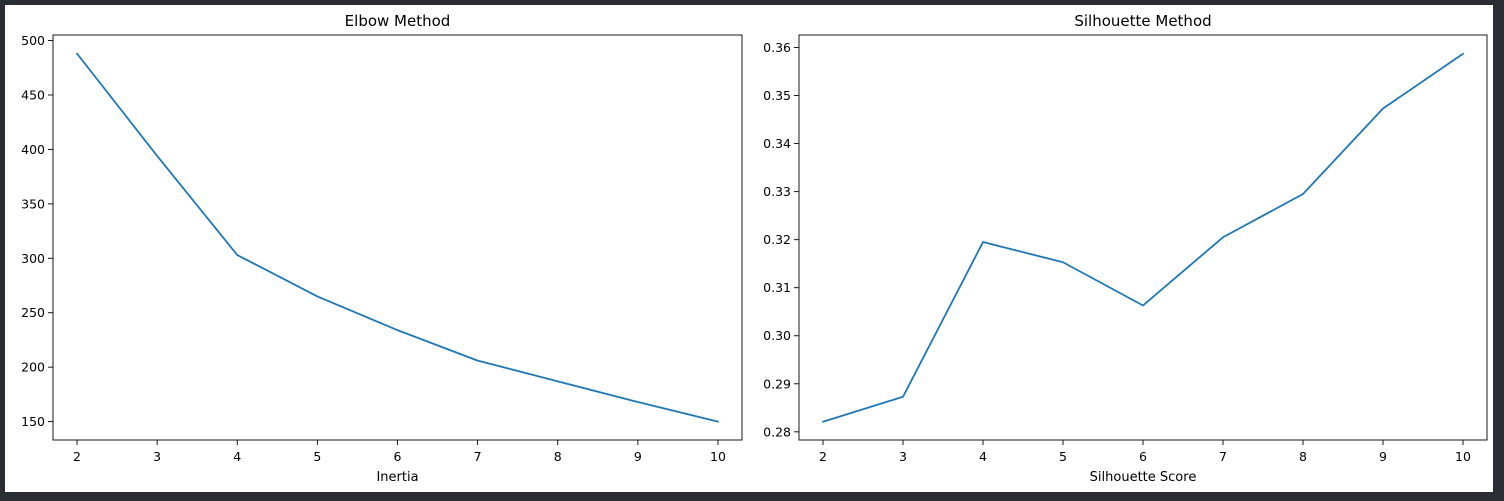  I want to click on y-tick-label: 500, so click(33, 40).